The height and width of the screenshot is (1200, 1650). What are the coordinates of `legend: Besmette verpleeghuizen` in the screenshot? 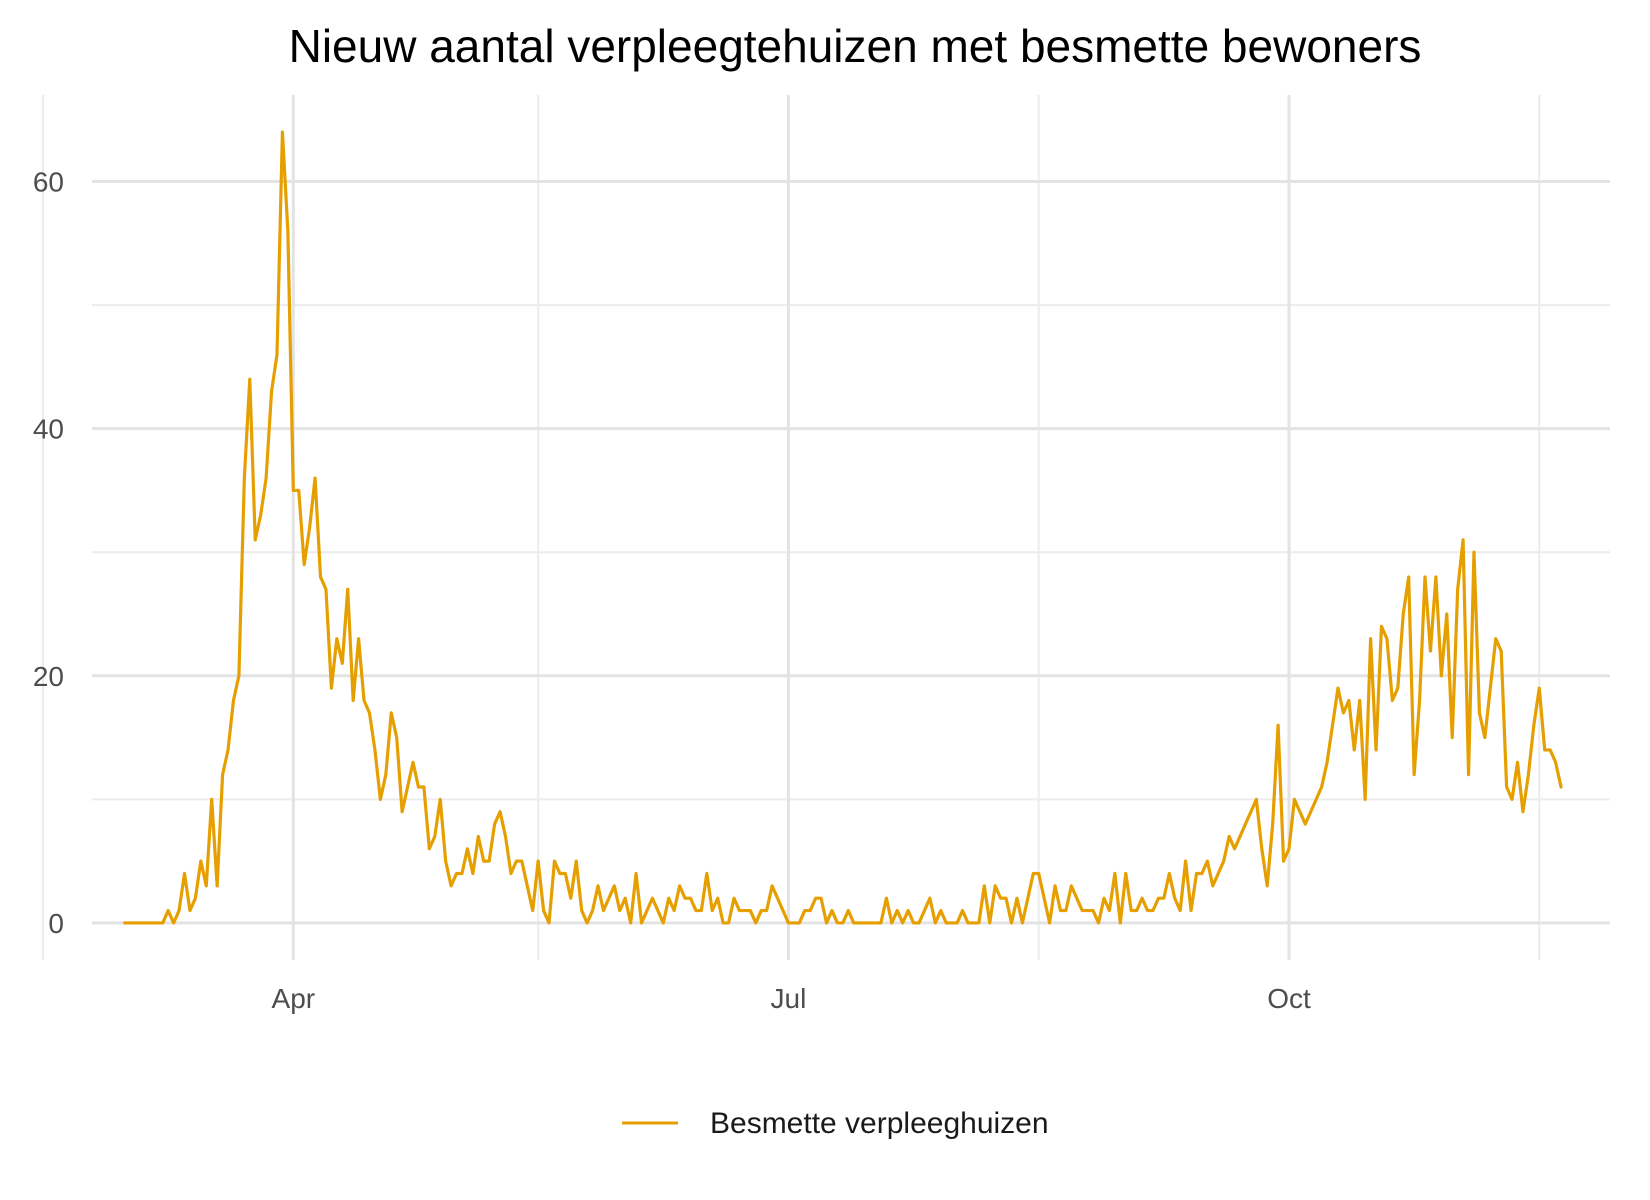 It's located at (835, 1123).